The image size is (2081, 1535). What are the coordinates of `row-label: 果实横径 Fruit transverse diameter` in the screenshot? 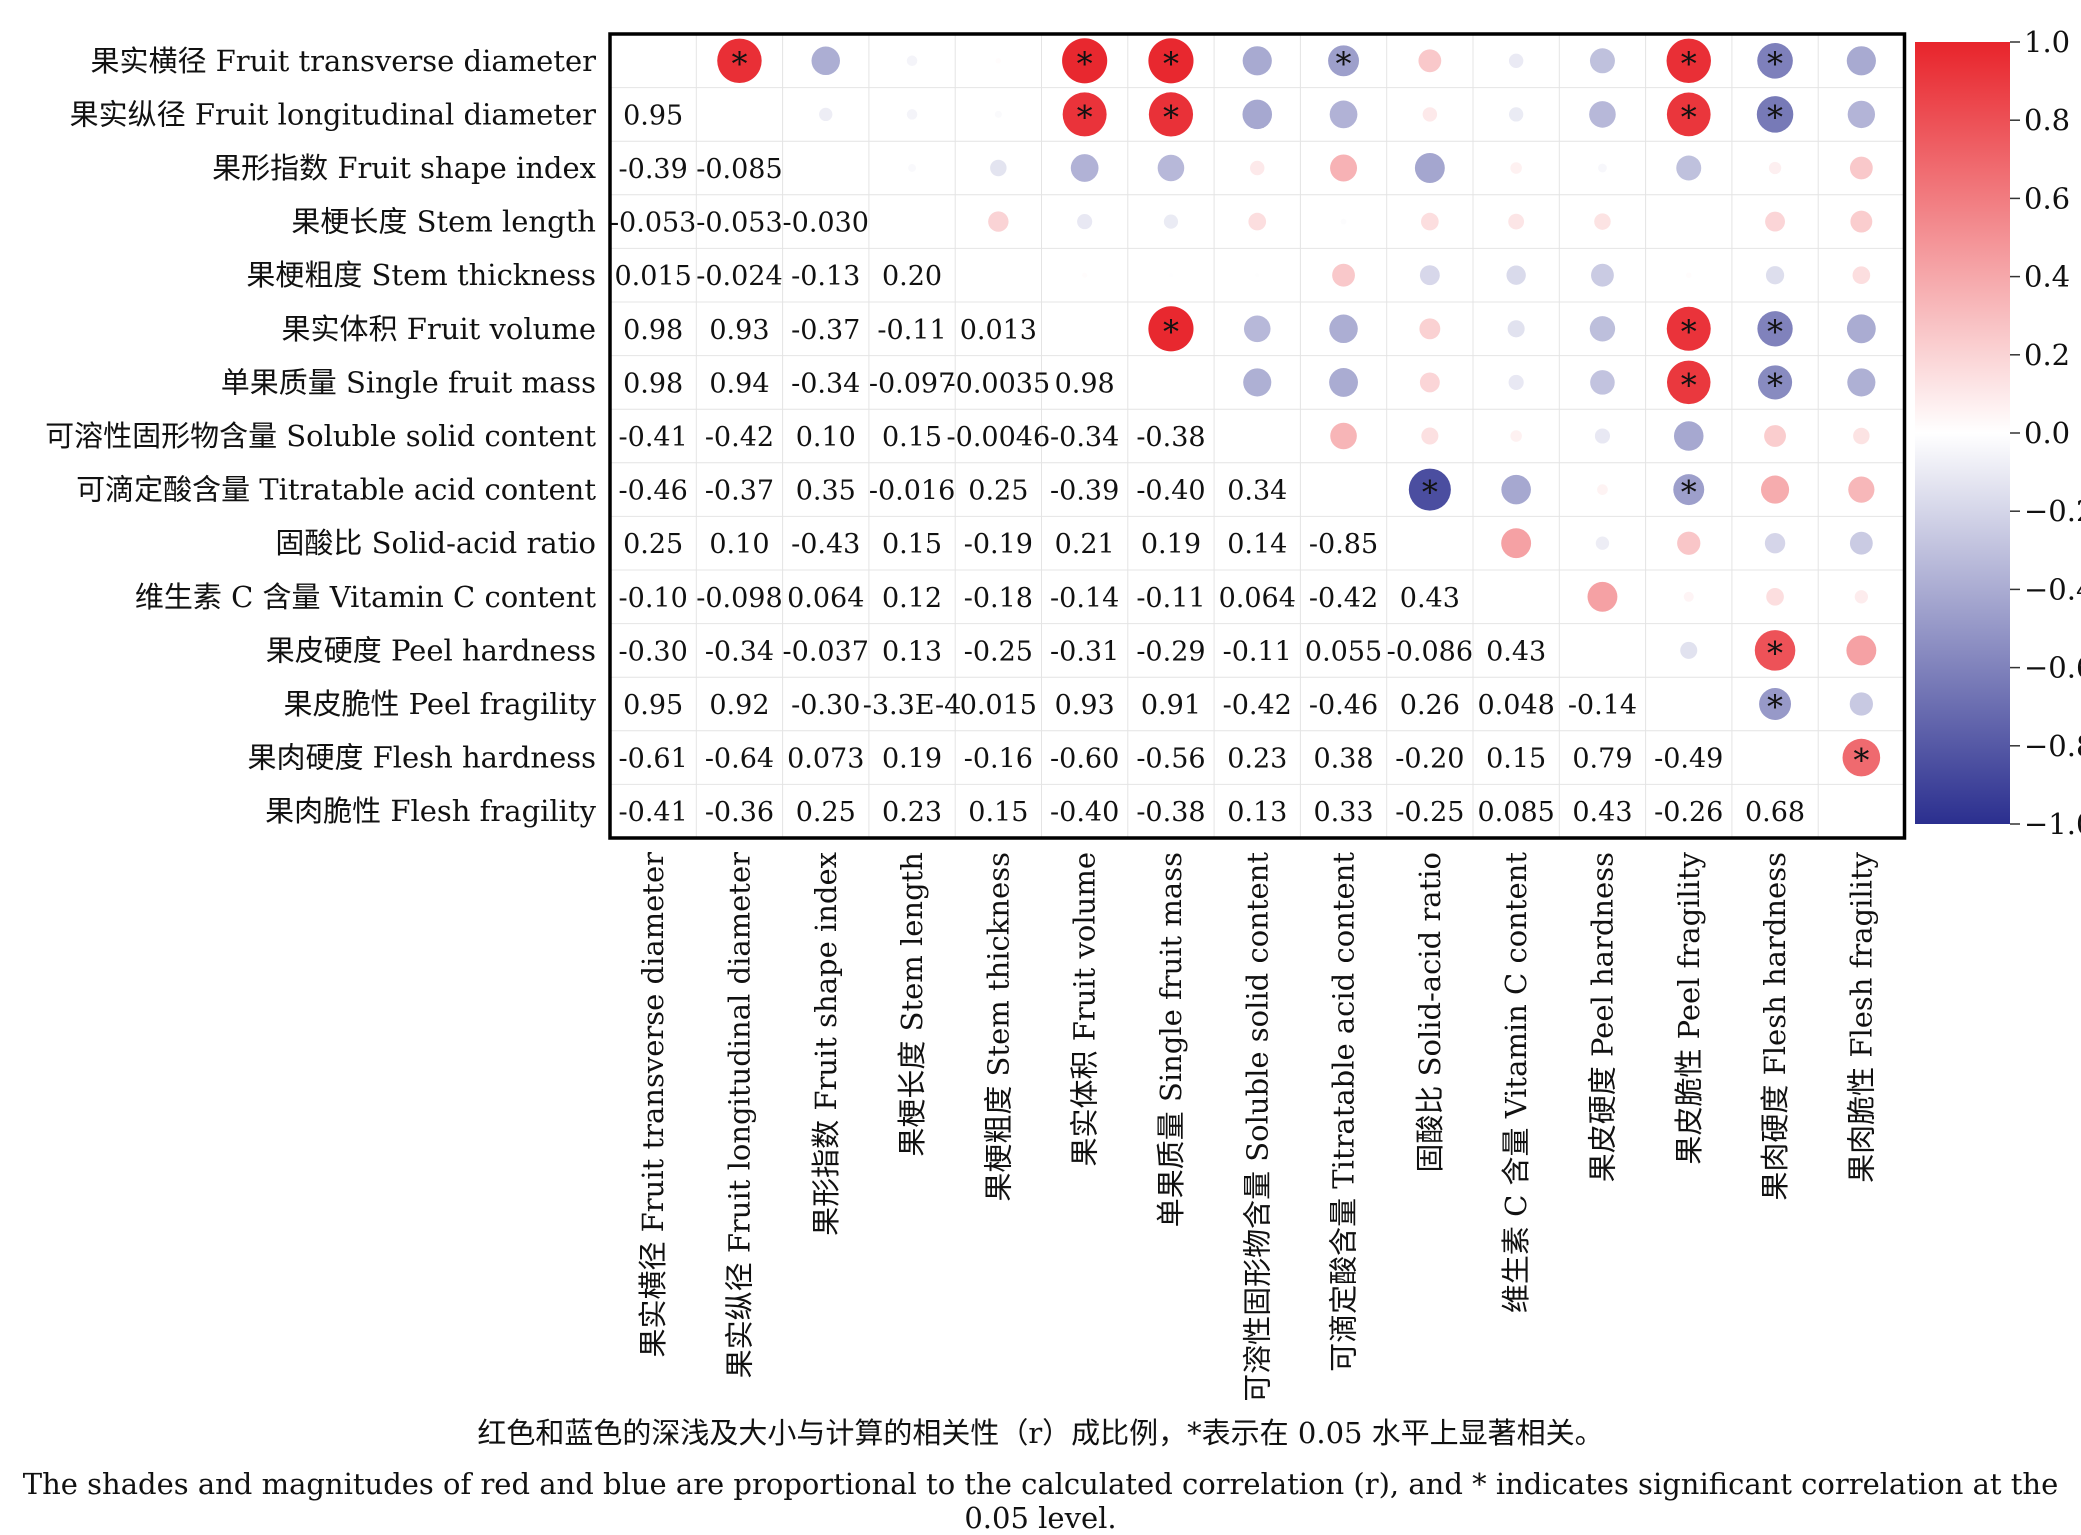 It's located at (343, 61).